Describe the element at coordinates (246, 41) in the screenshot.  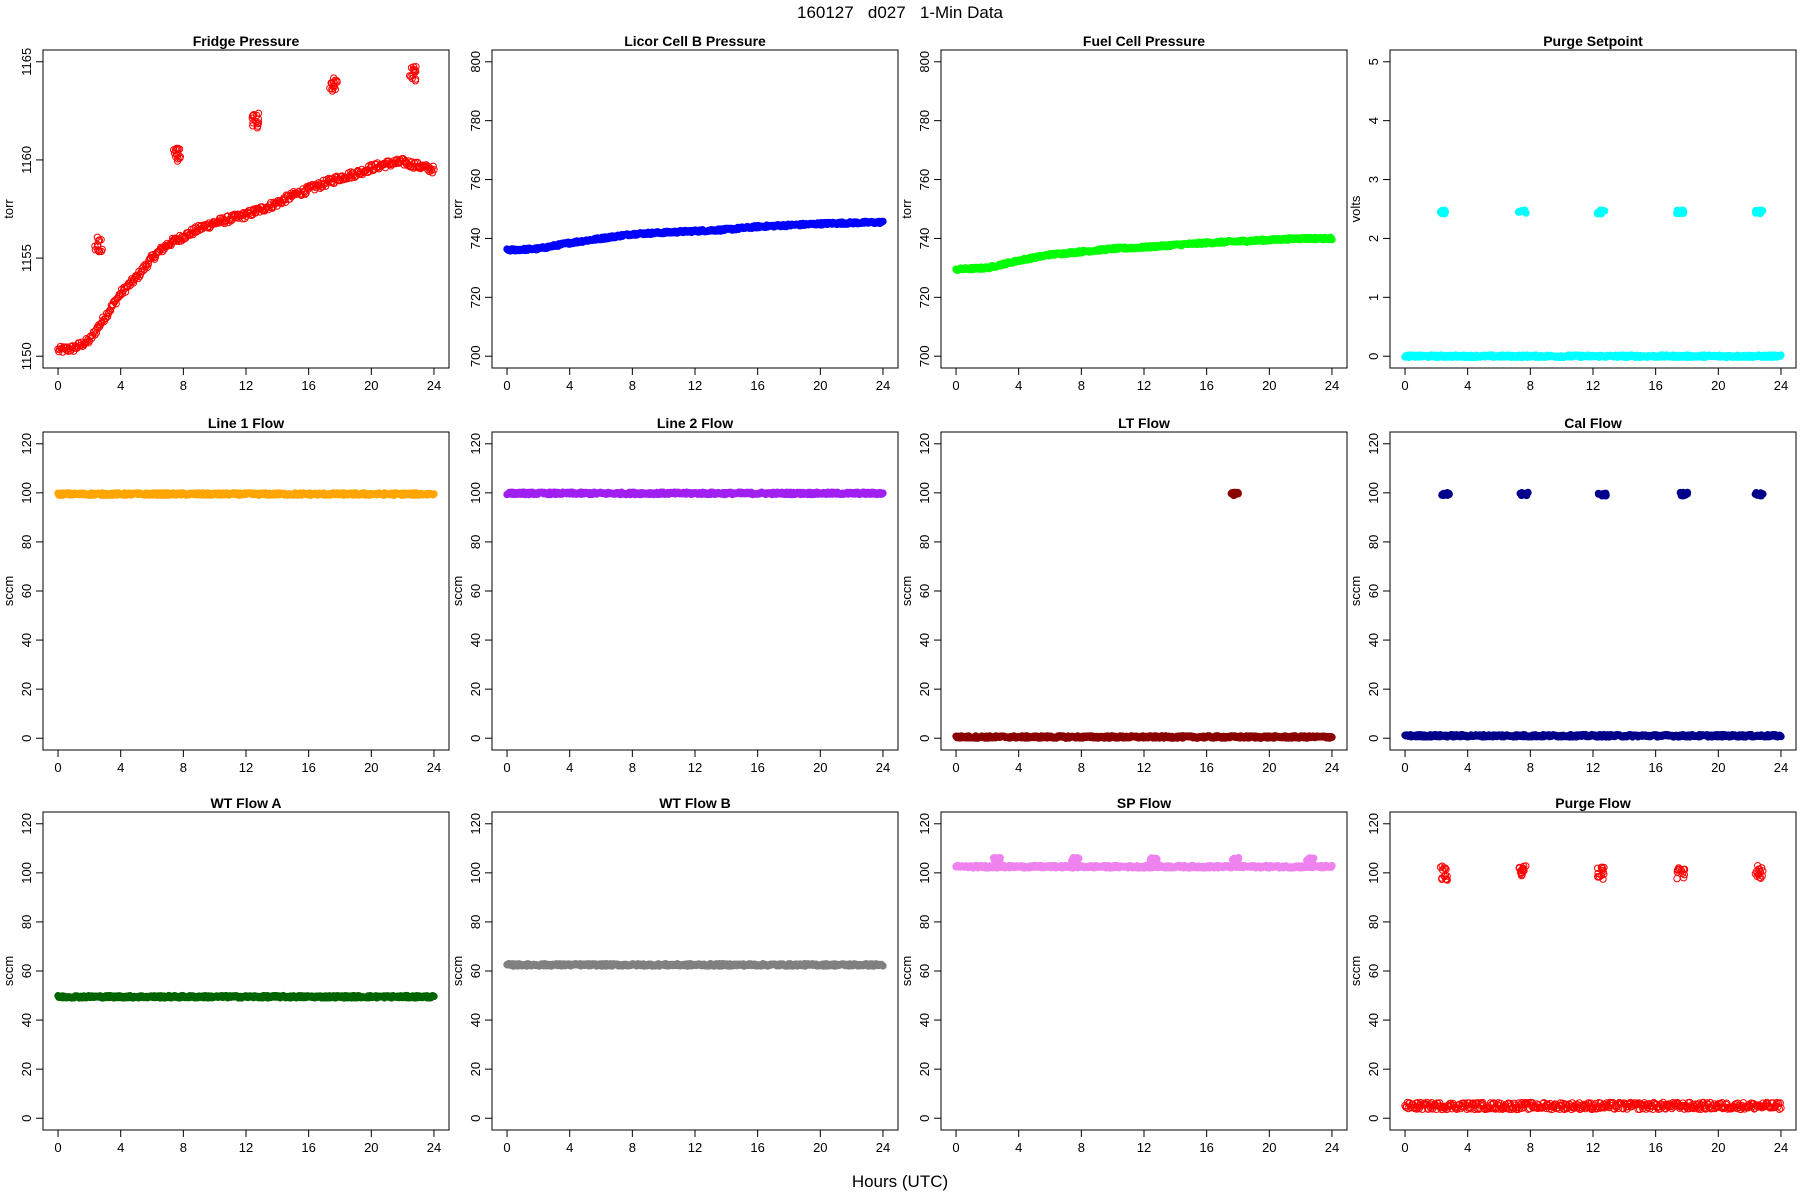
I see `panel-title: Fridge Pressure` at that location.